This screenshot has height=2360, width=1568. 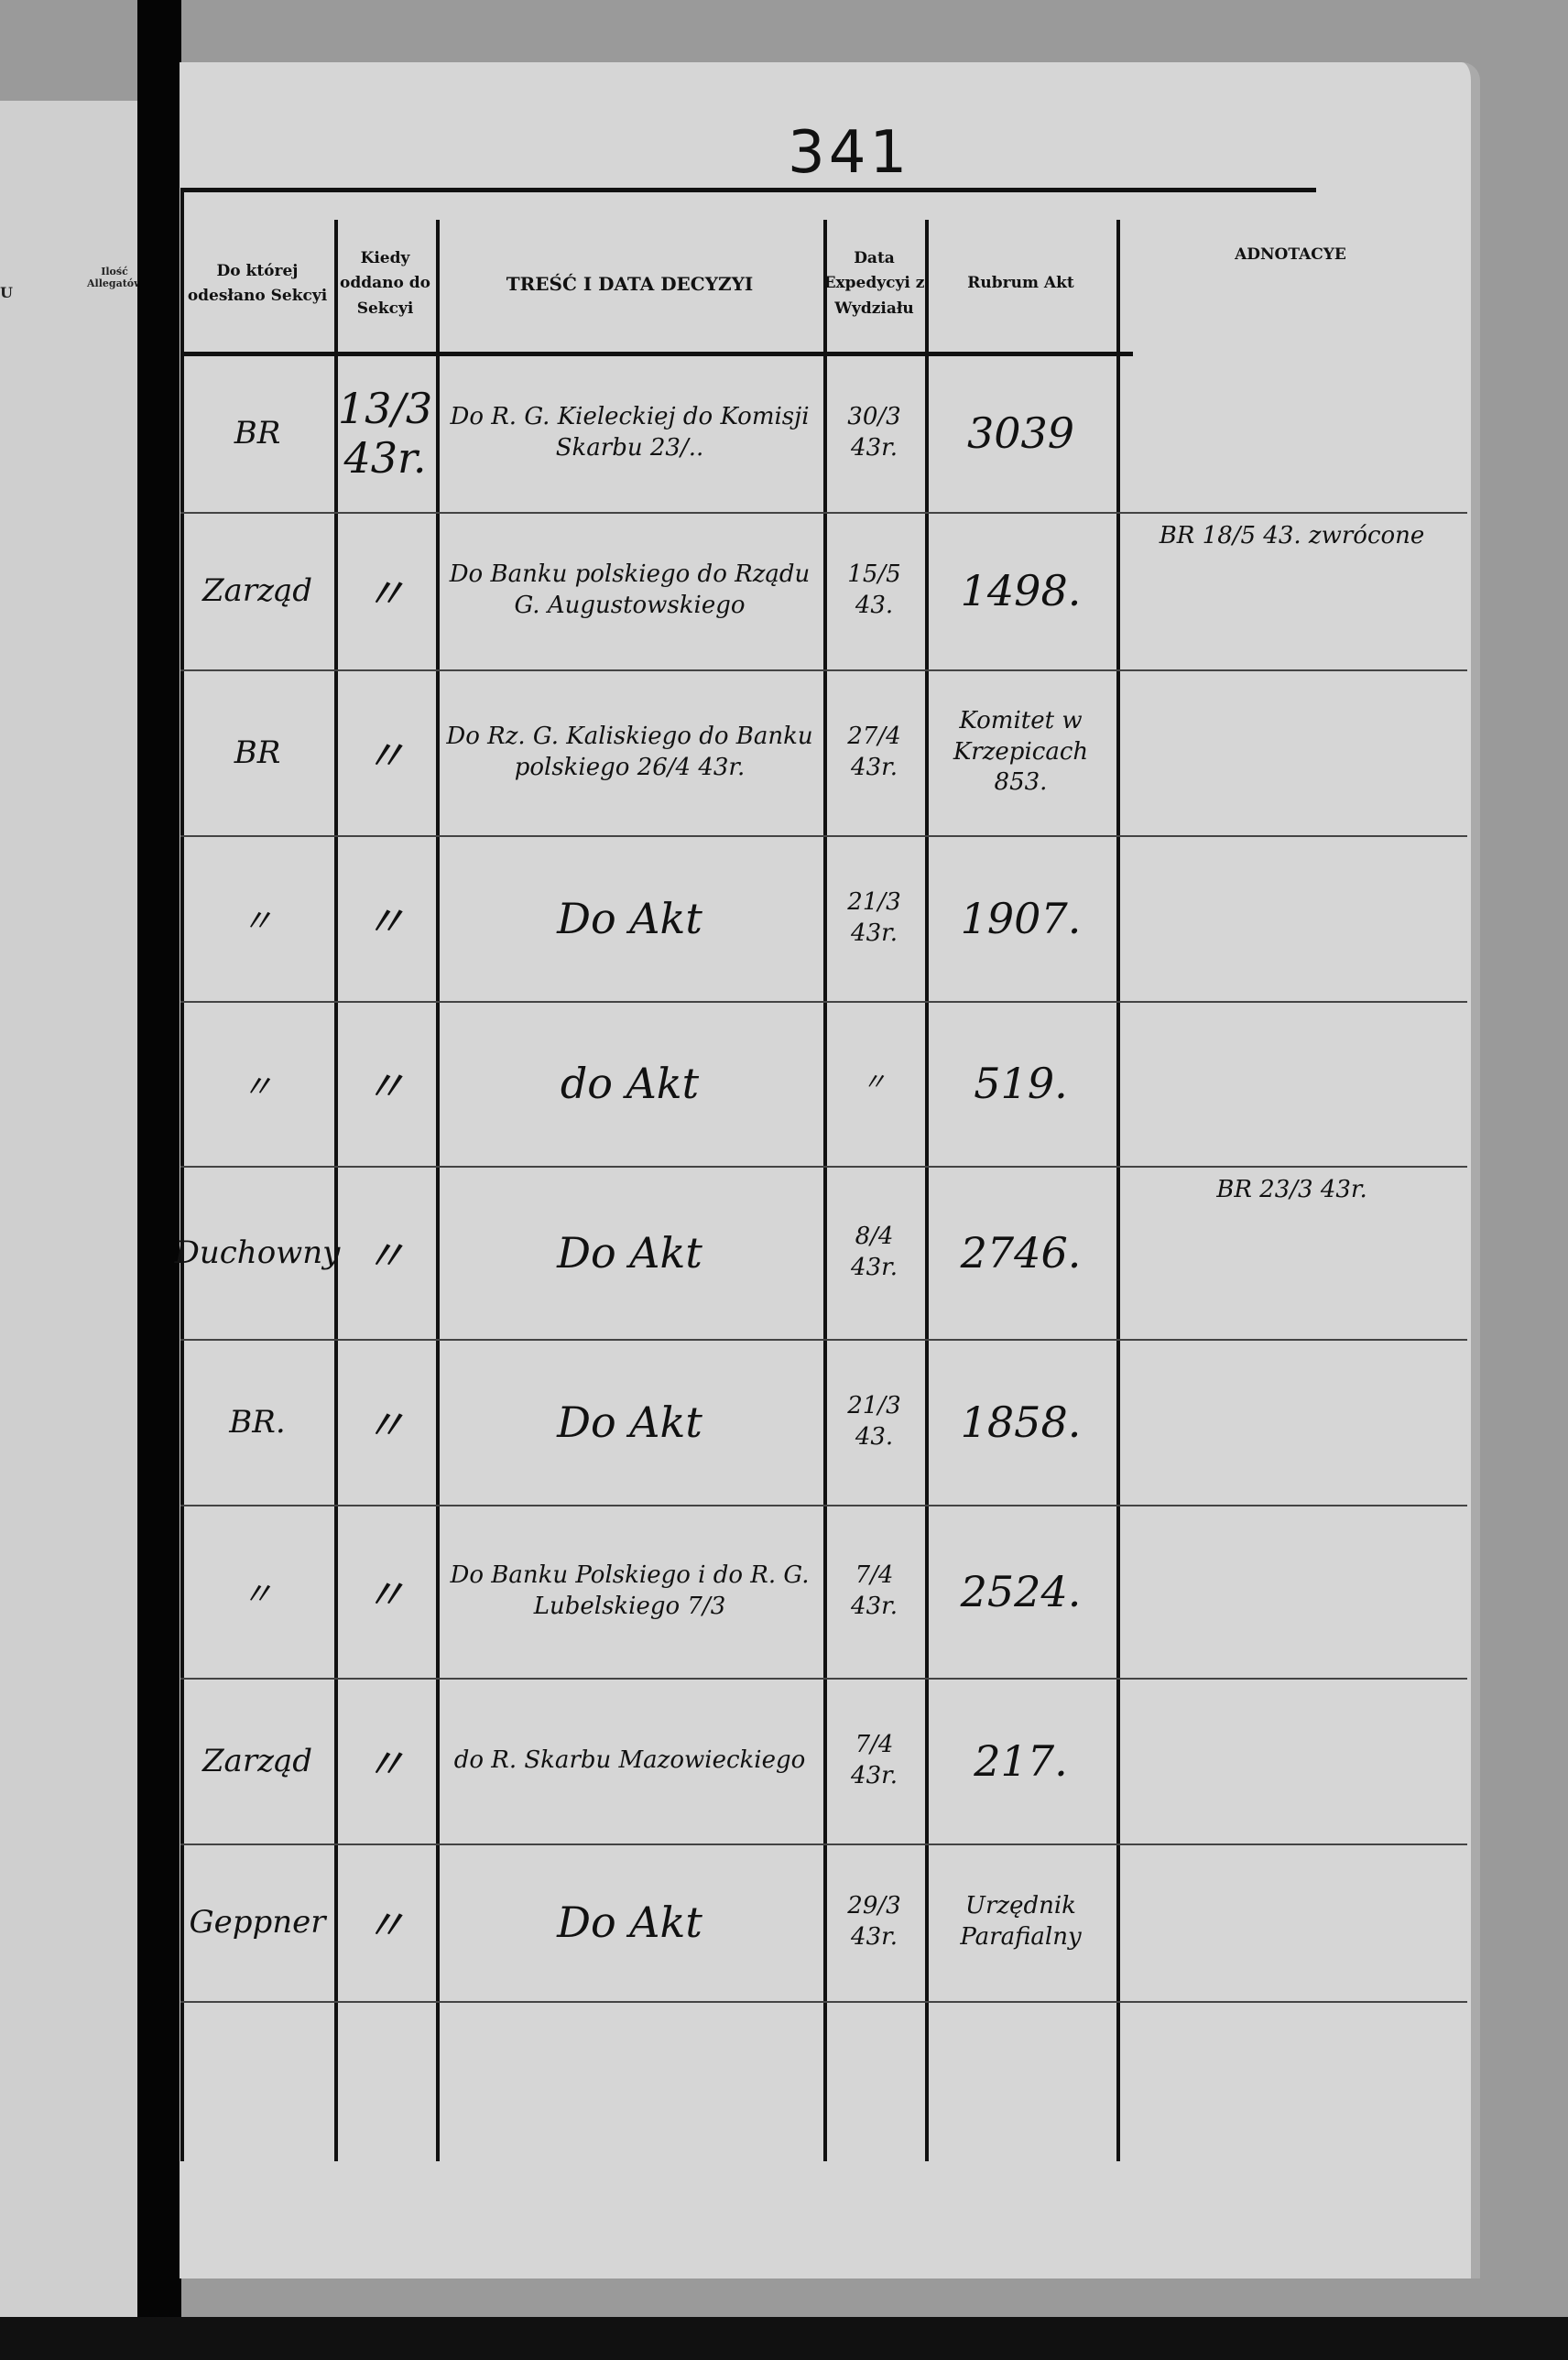 What do you see at coordinates (257, 1922) in the screenshot?
I see `cell-section: Geppner` at bounding box center [257, 1922].